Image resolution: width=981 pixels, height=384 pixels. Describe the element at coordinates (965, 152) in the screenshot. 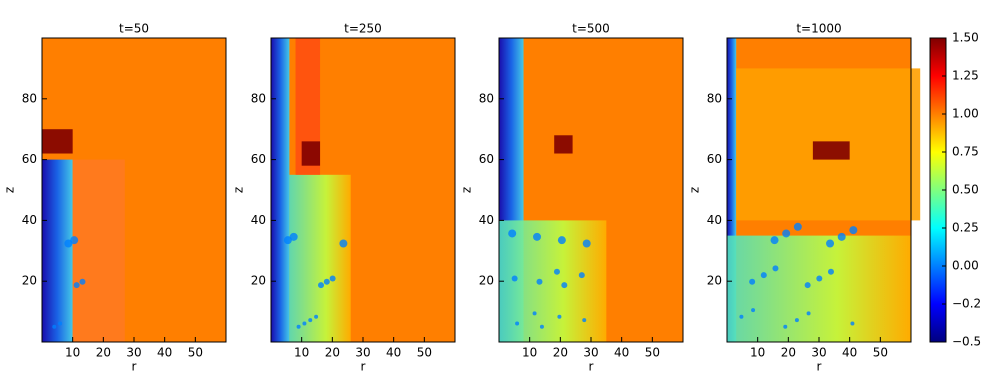

I see `colorbar-tick-label: 0.75` at that location.